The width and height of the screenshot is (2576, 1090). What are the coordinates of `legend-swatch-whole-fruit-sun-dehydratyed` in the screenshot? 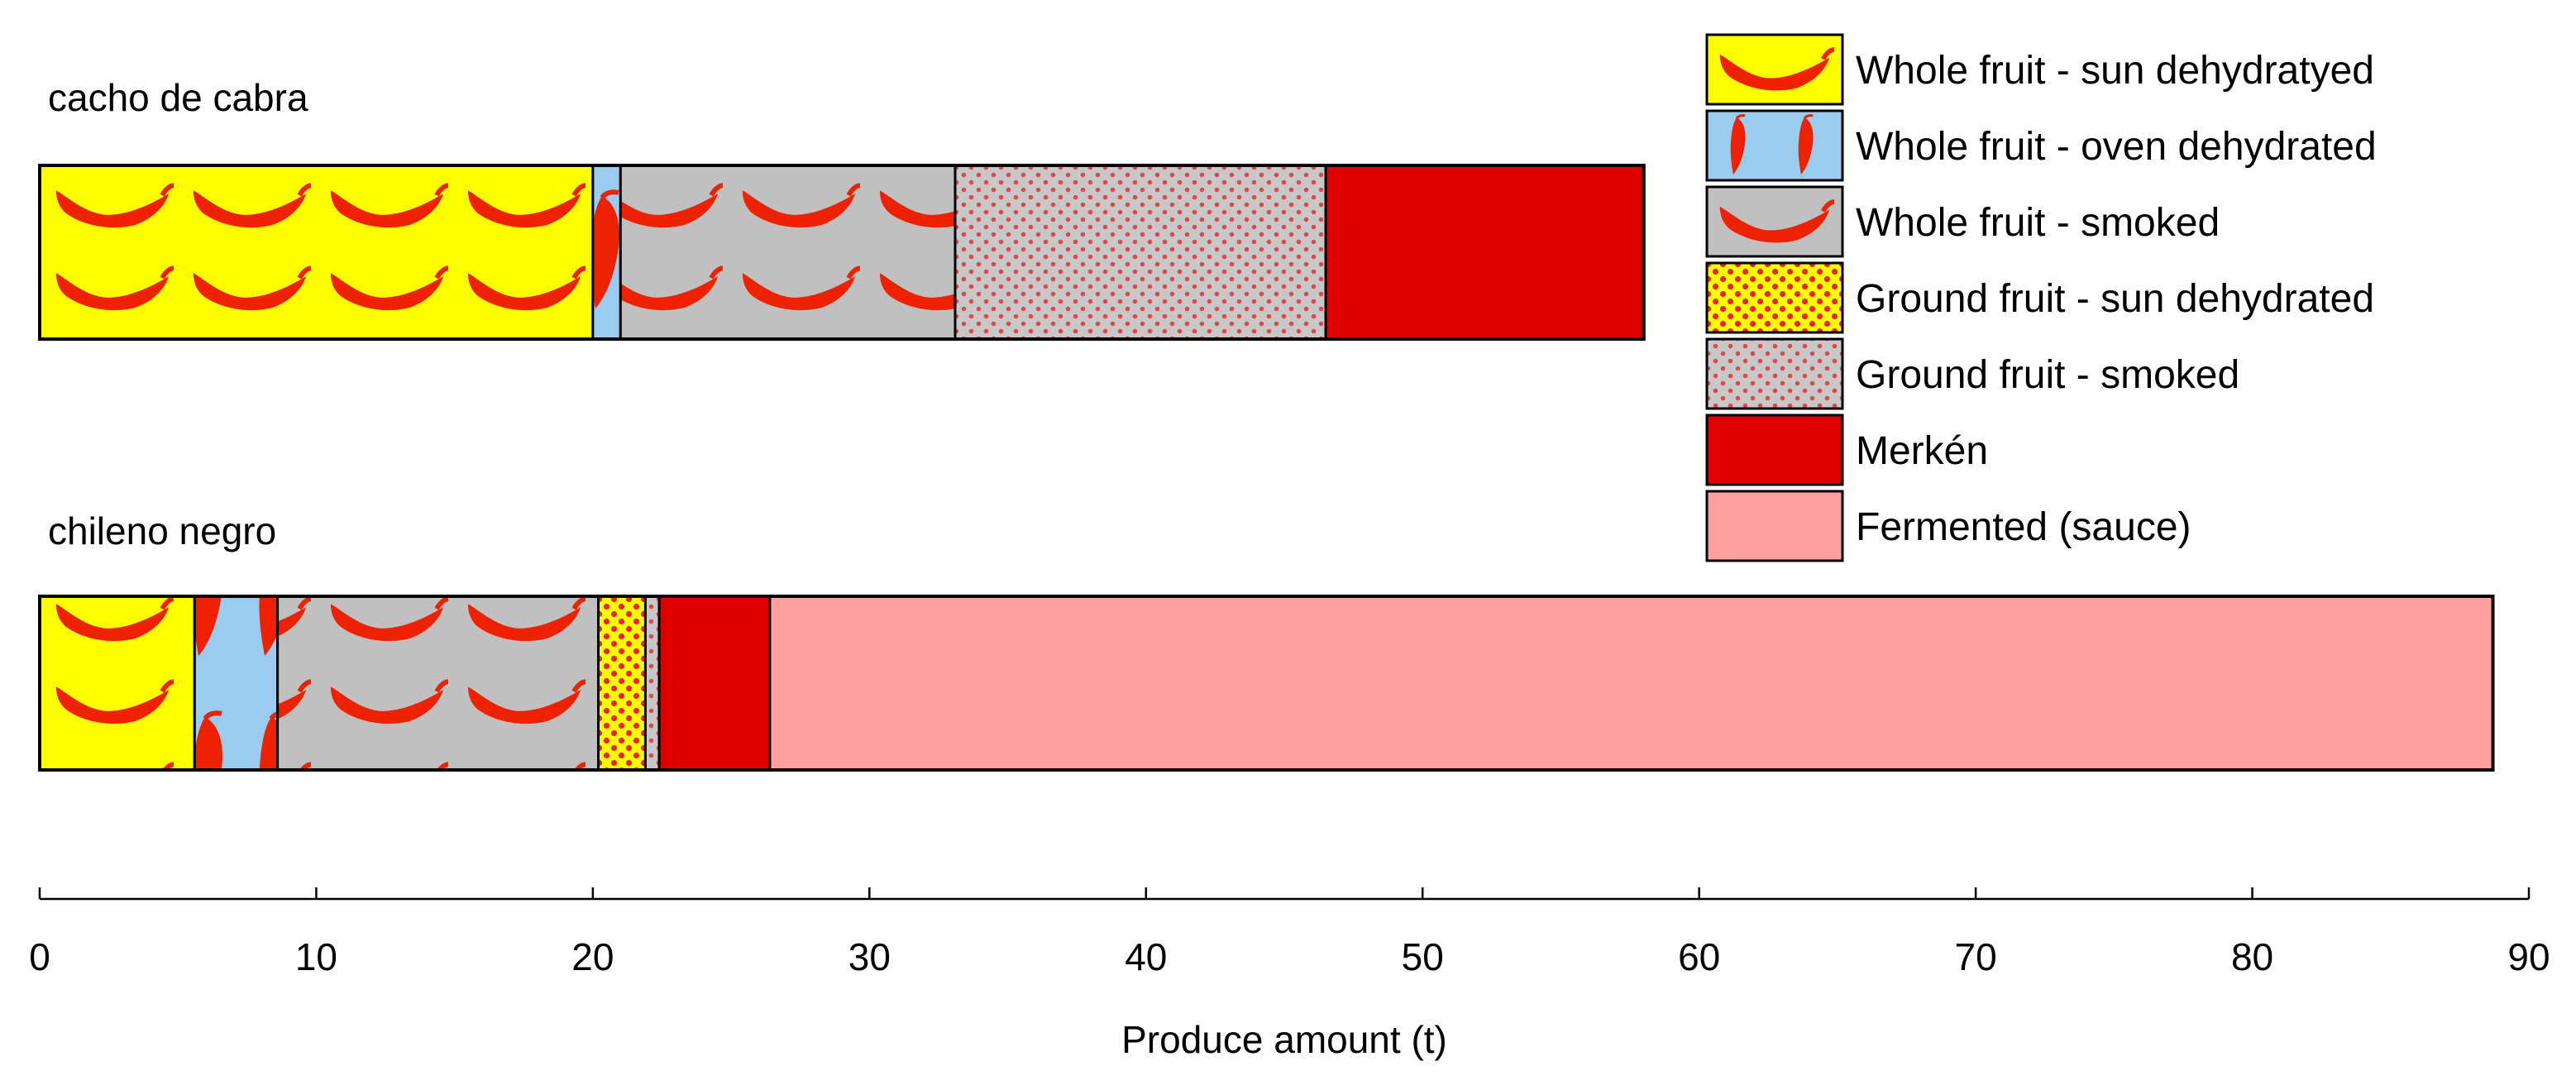 It's located at (1774, 69).